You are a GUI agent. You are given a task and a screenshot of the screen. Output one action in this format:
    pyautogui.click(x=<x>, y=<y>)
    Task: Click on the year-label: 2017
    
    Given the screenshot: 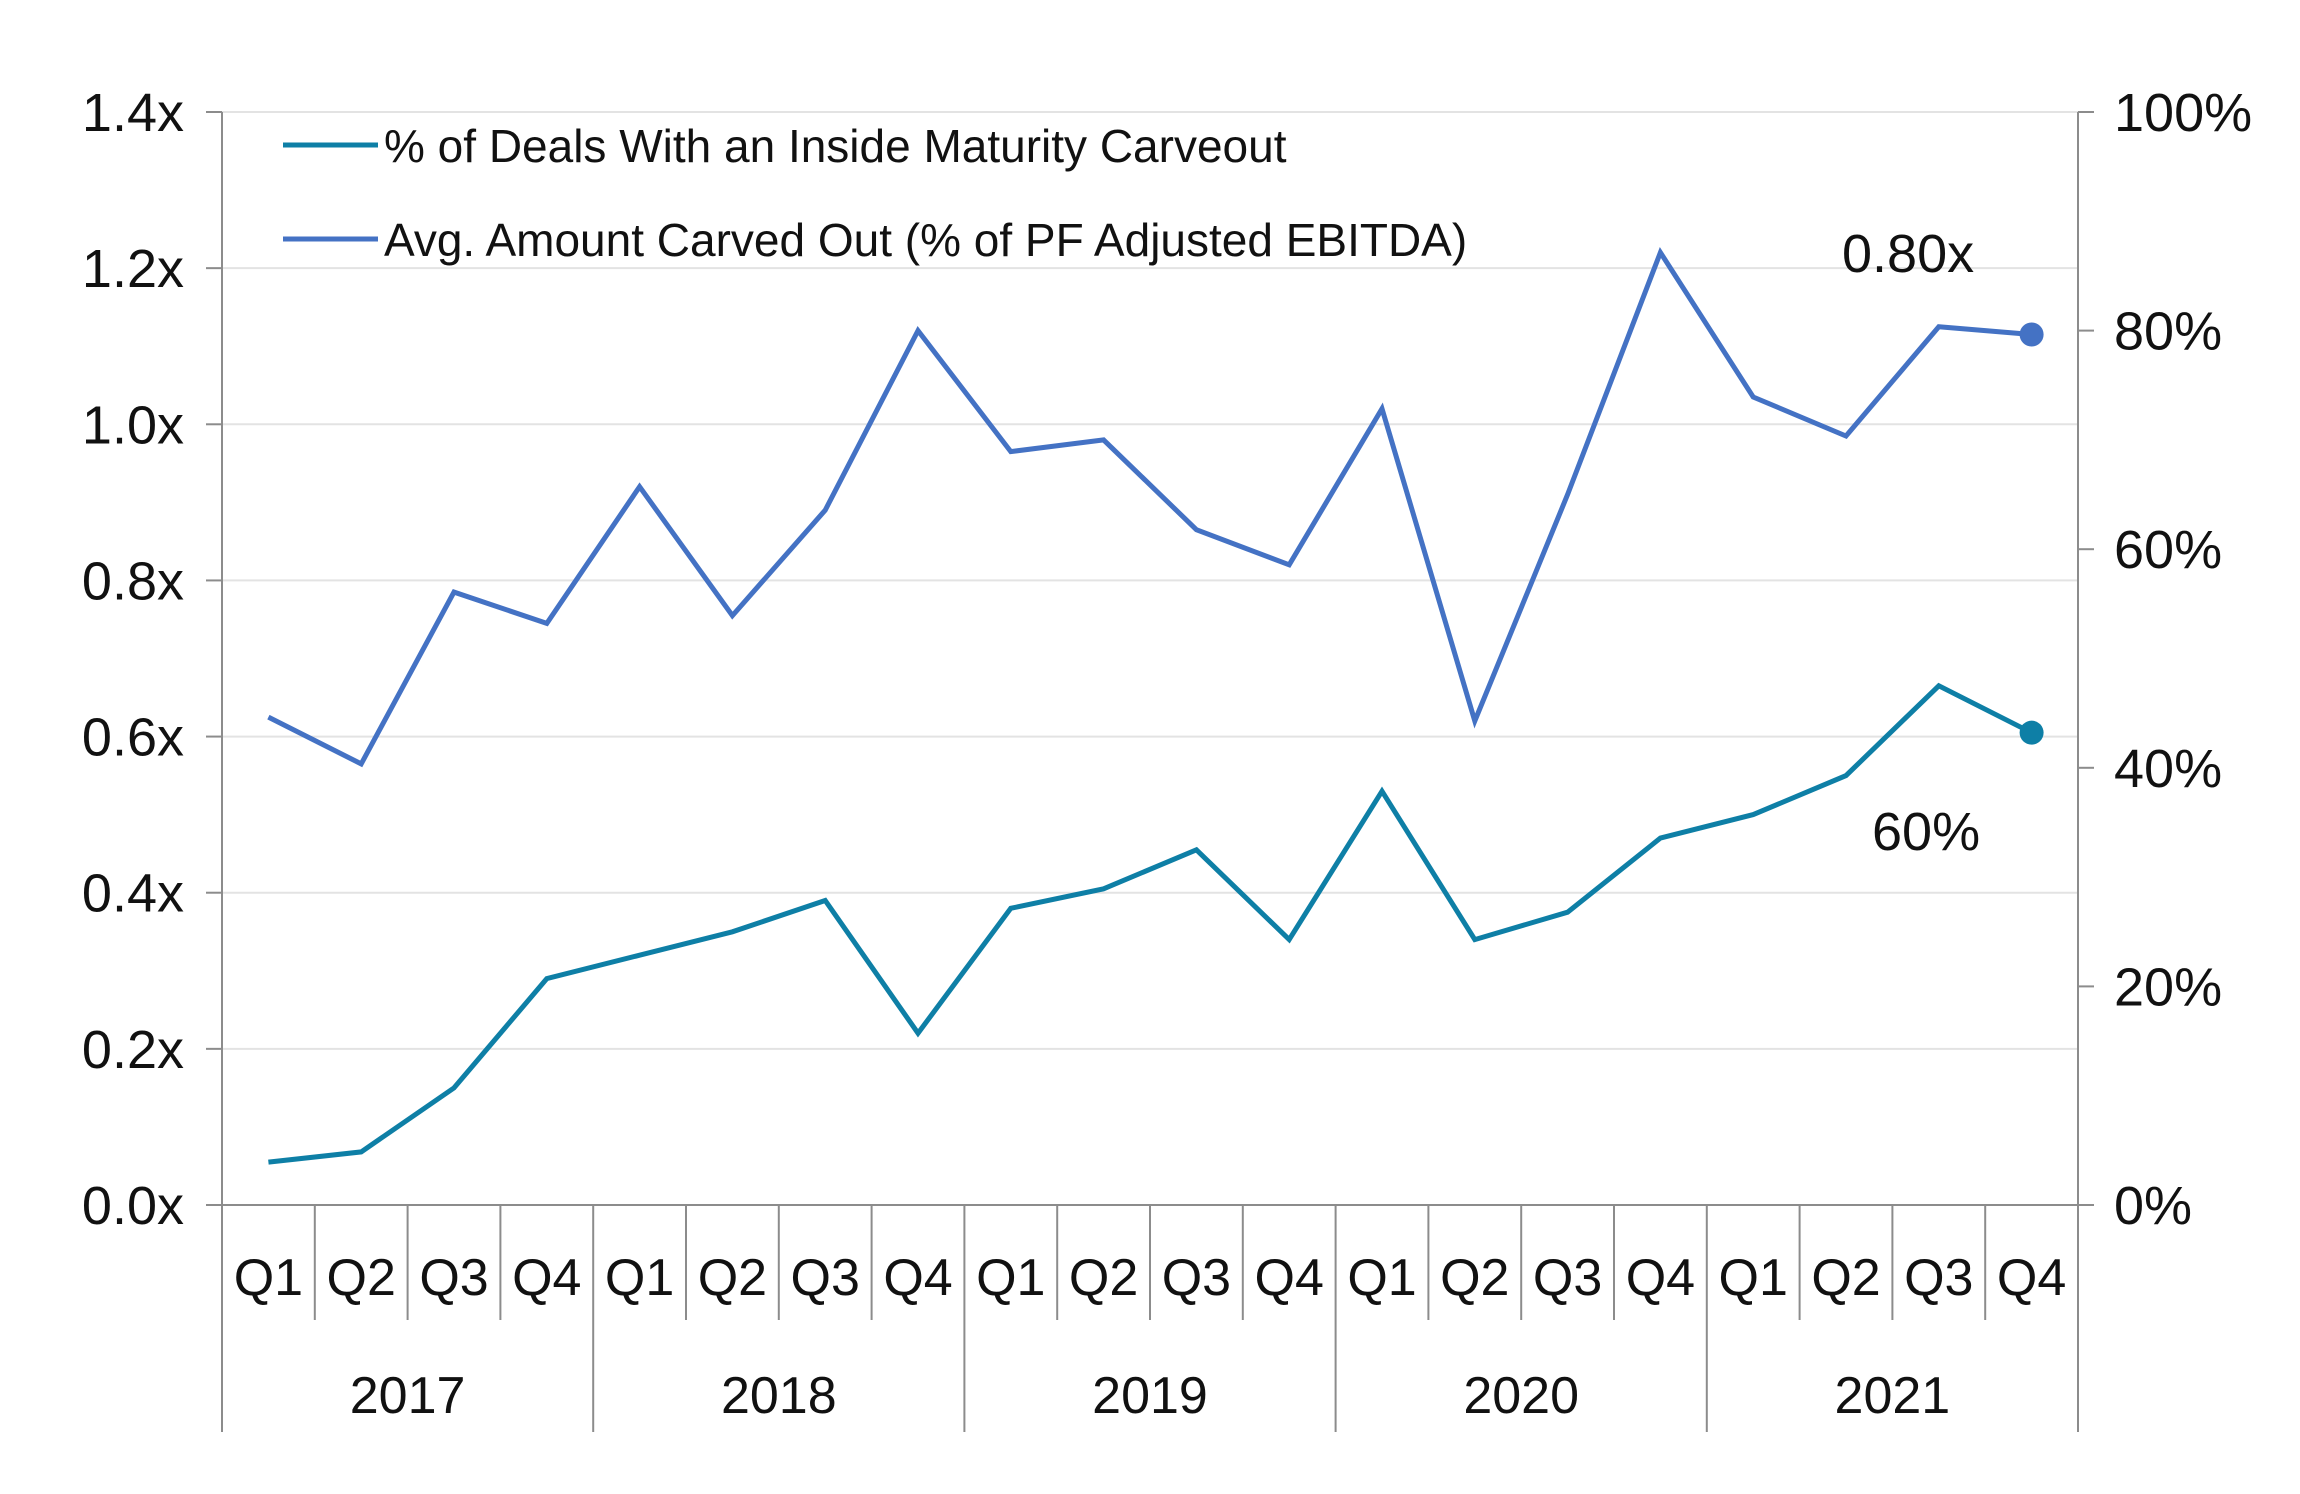 What is the action you would take?
    pyautogui.click(x=408, y=1396)
    